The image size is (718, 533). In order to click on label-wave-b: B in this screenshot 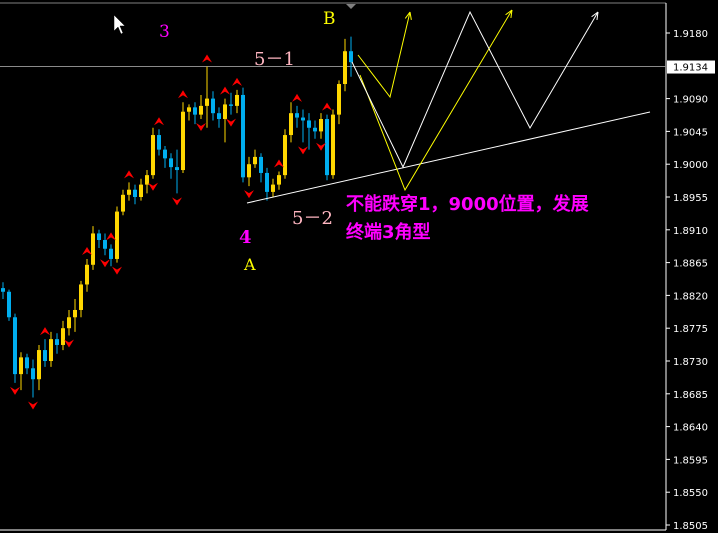, I will do `click(329, 19)`.